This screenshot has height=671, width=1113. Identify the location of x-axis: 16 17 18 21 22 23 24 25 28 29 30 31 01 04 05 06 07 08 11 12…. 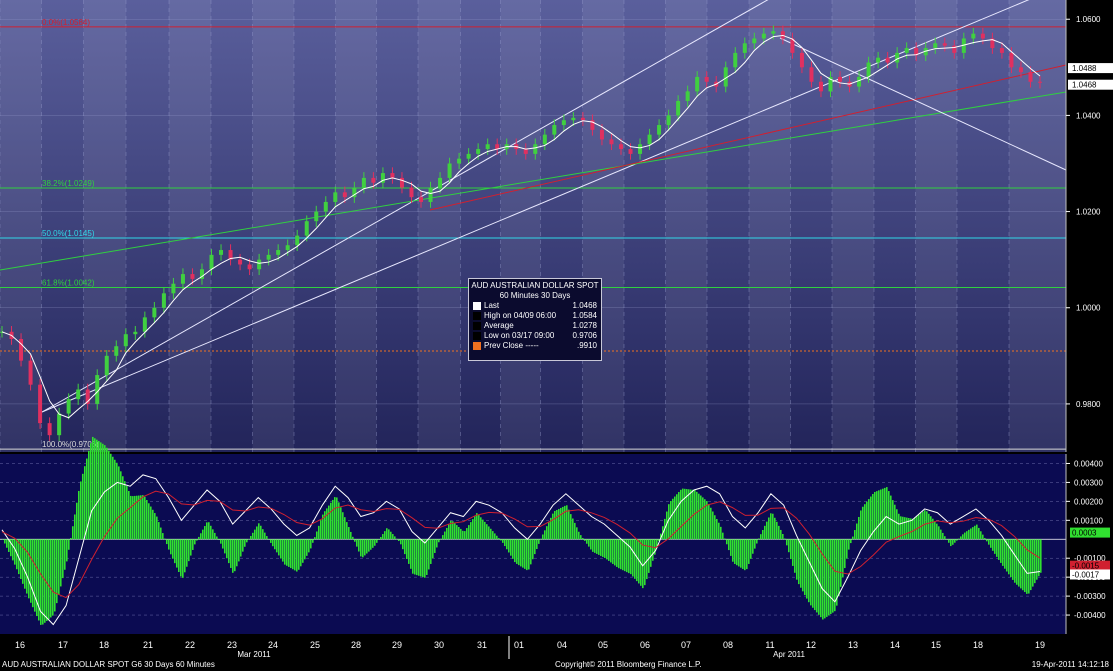
(530, 647).